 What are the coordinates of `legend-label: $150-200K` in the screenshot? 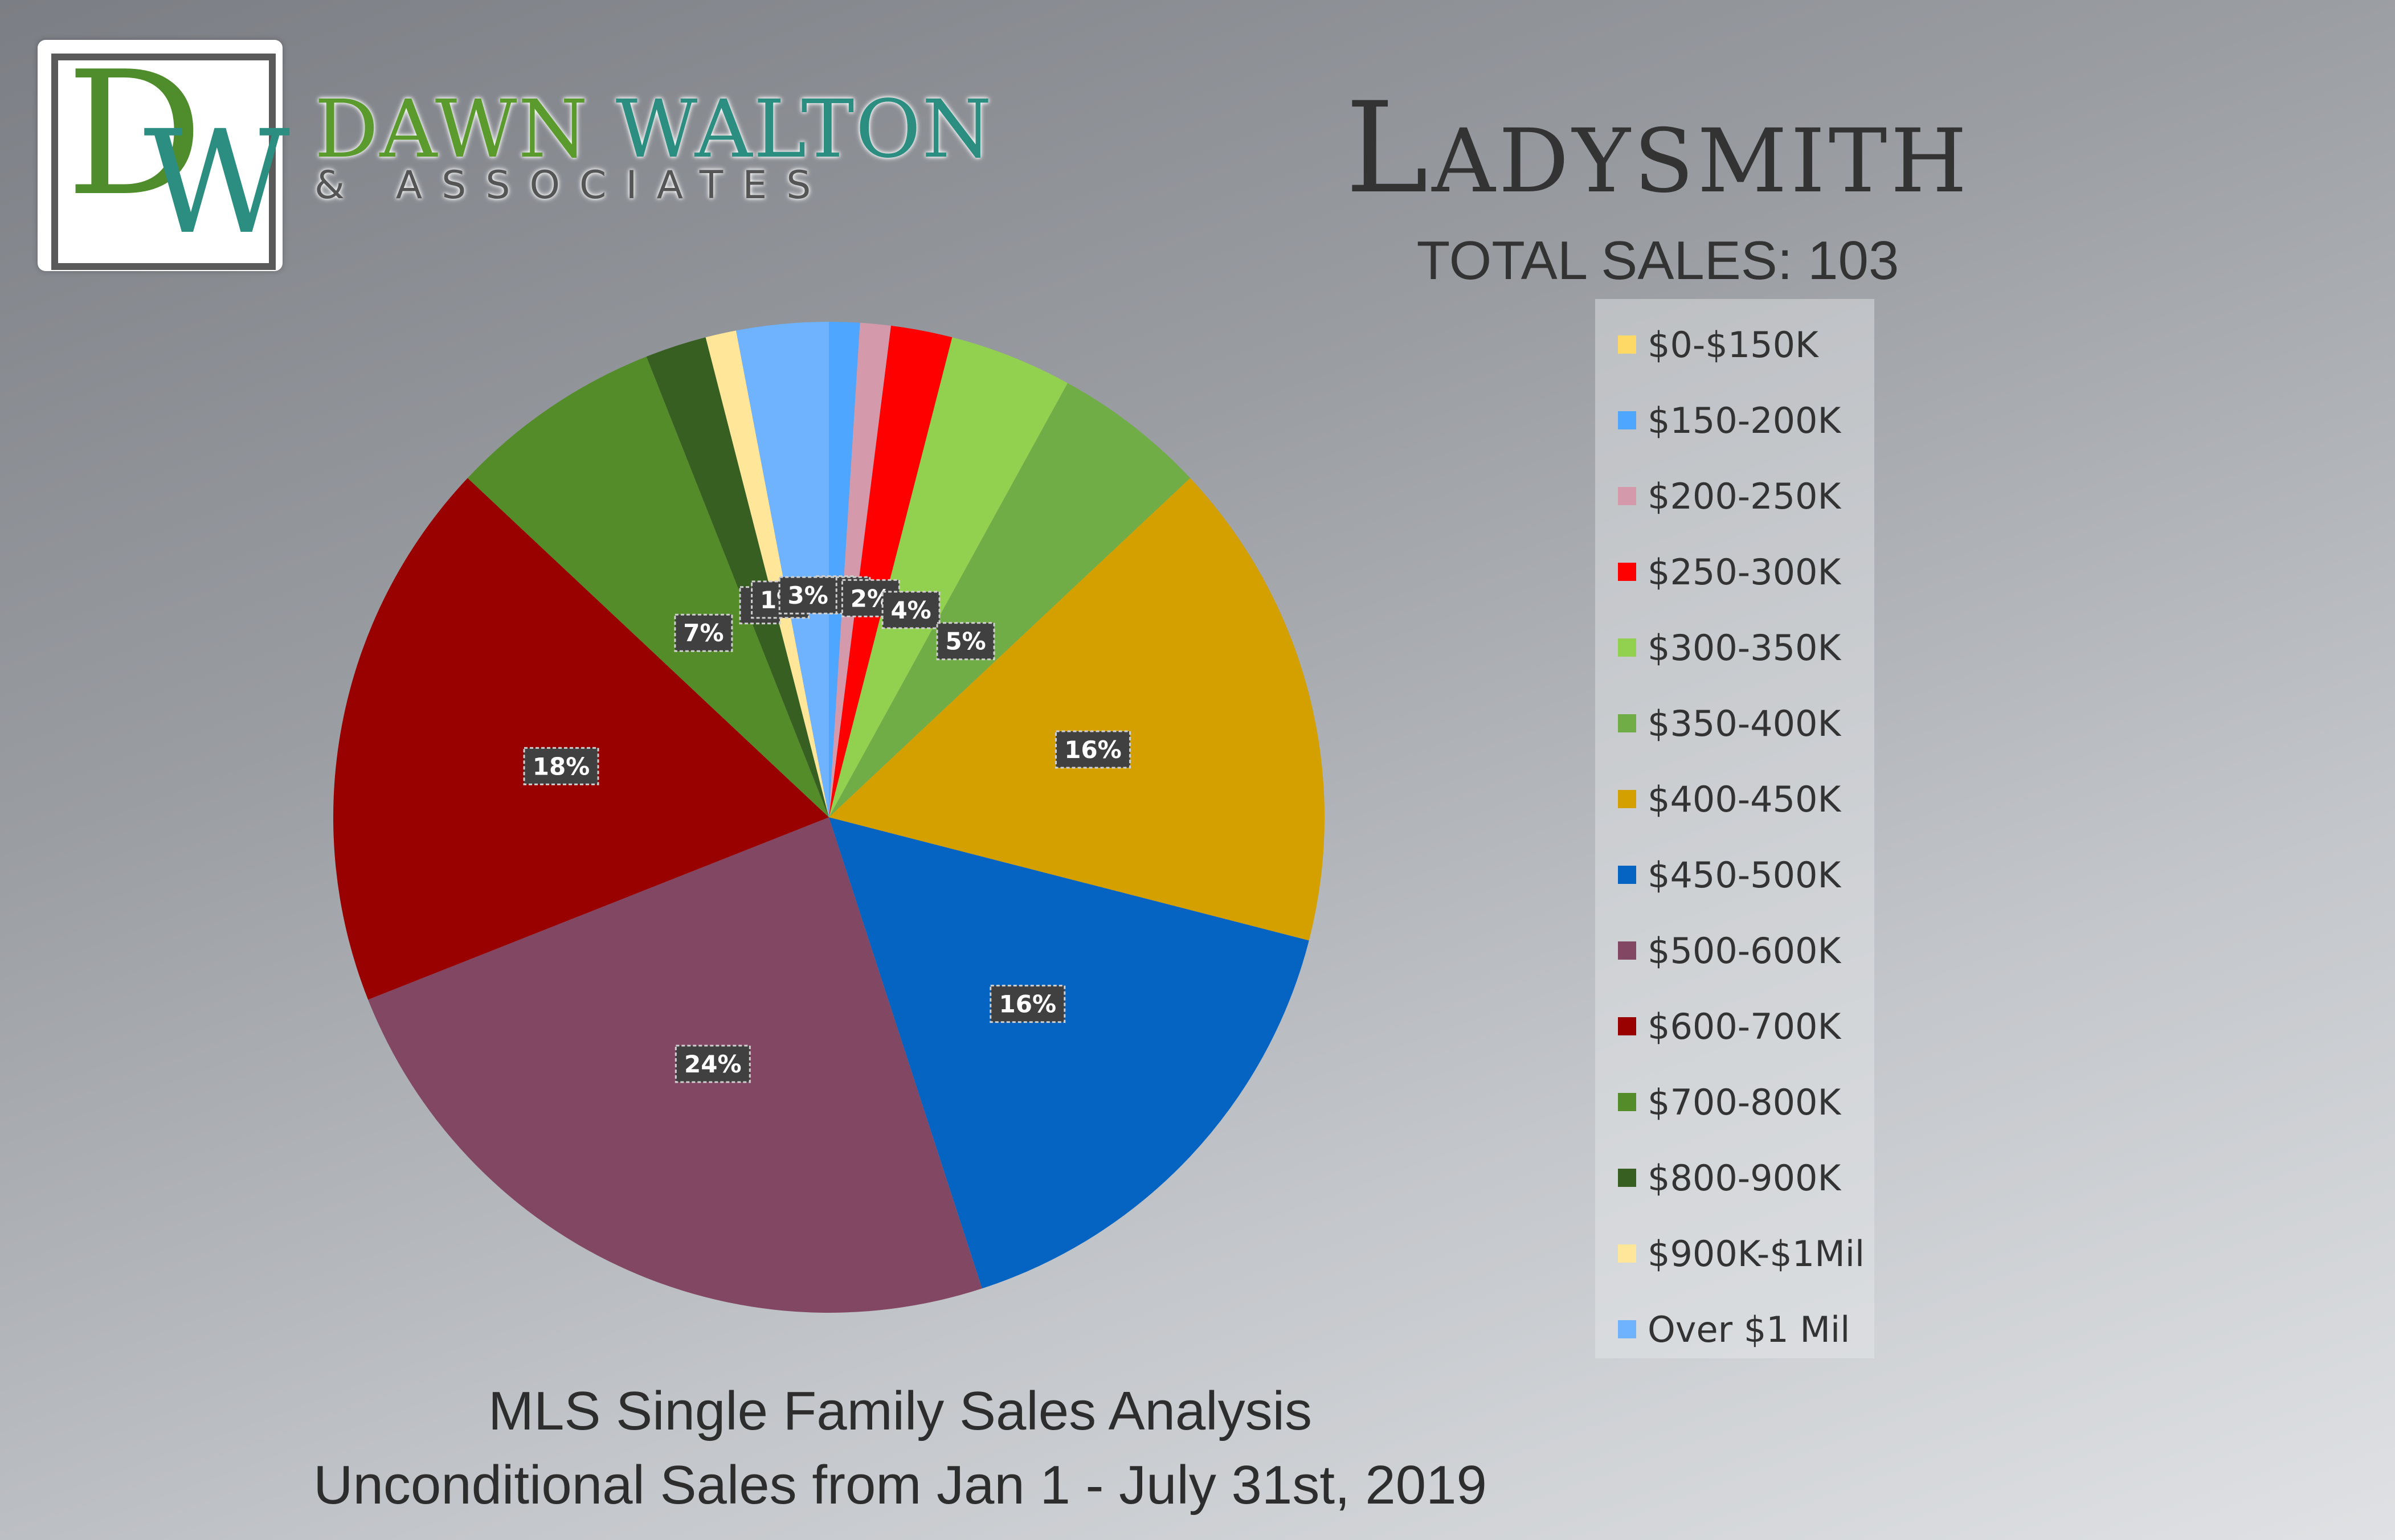 It's located at (1744, 420).